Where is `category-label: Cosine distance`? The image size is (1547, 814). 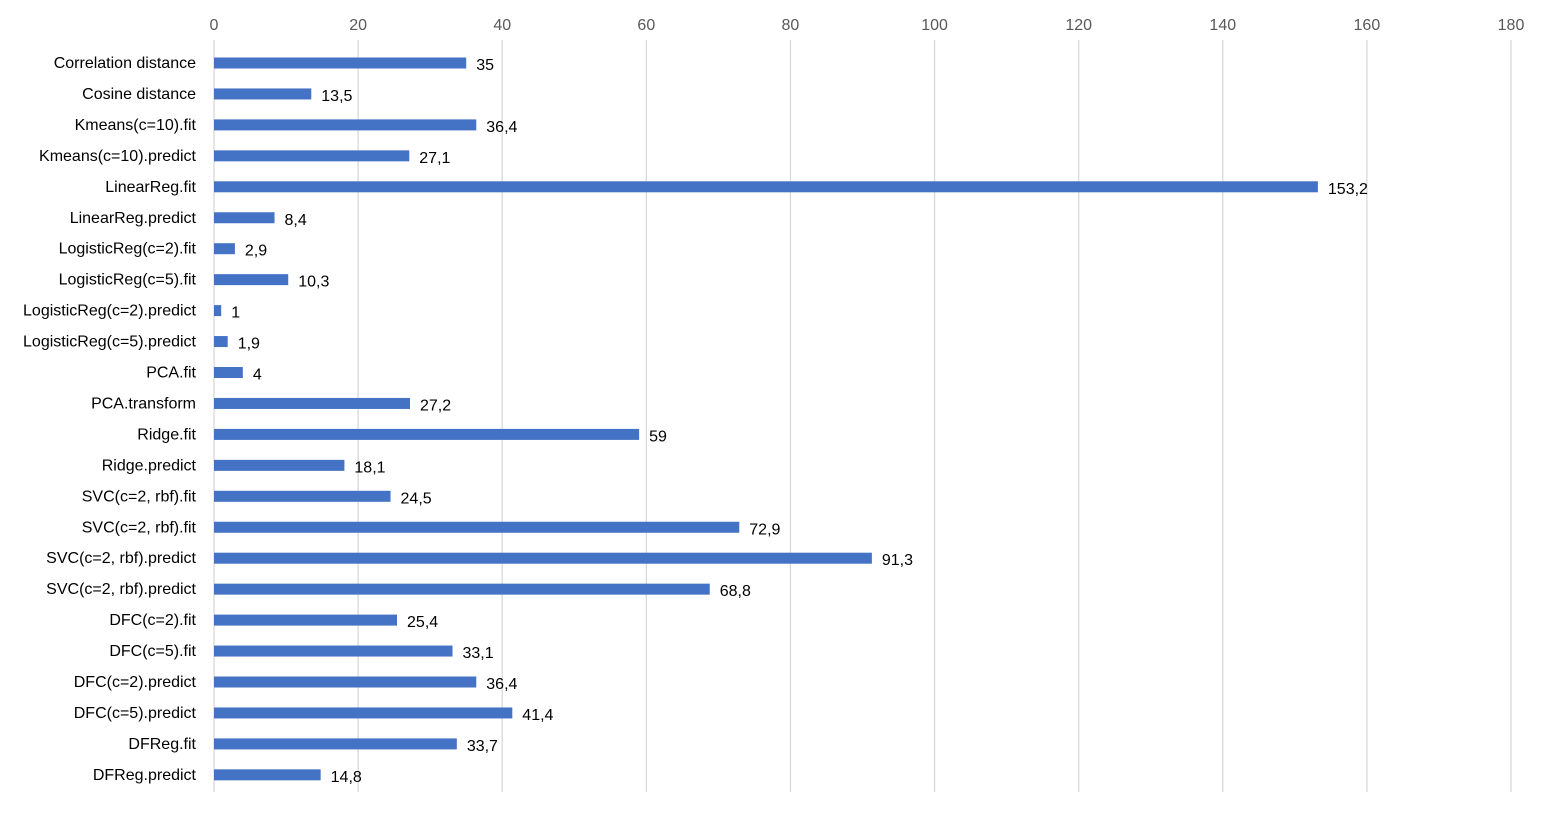 category-label: Cosine distance is located at coordinates (139, 94).